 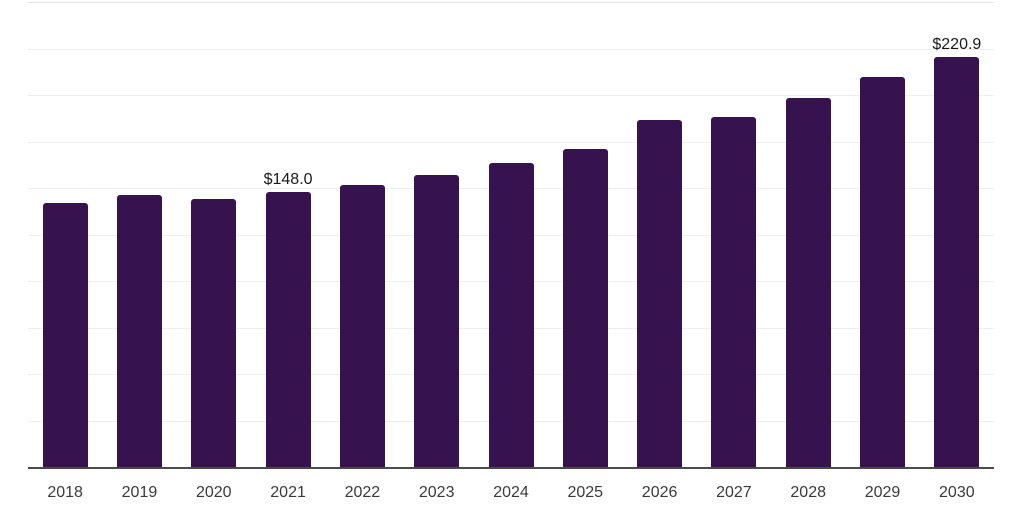 I want to click on x-tick-2024: 2024, so click(x=511, y=492).